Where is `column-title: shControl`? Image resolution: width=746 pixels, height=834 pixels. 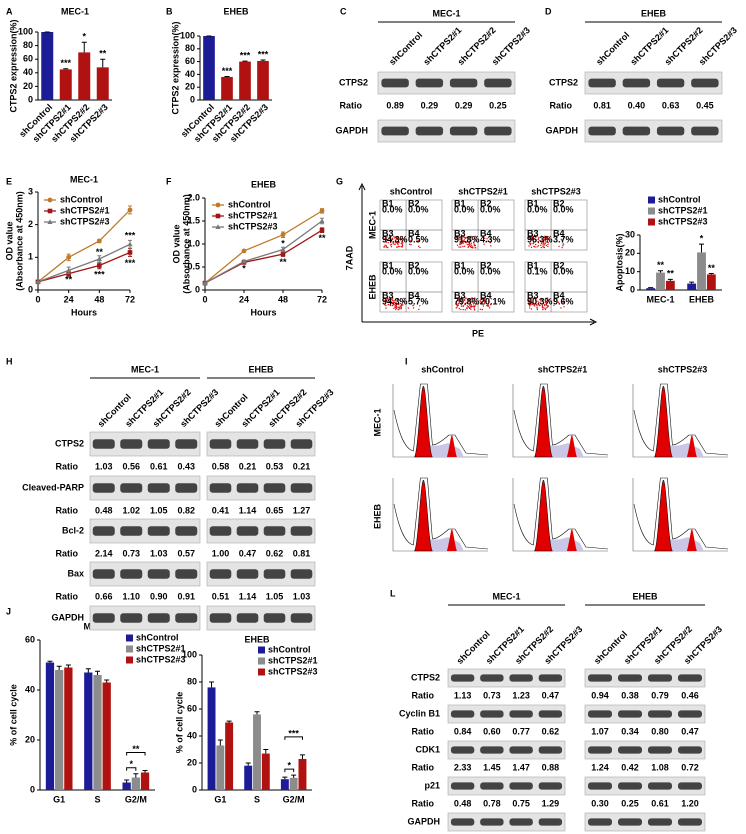 column-title: shControl is located at coordinates (411, 191).